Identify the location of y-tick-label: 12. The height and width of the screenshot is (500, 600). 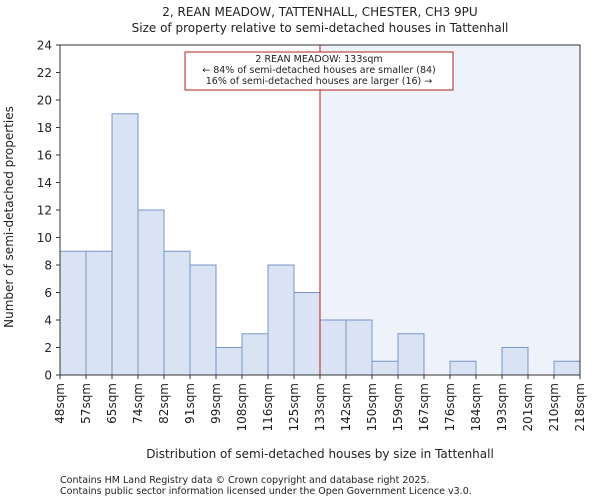
(44, 211).